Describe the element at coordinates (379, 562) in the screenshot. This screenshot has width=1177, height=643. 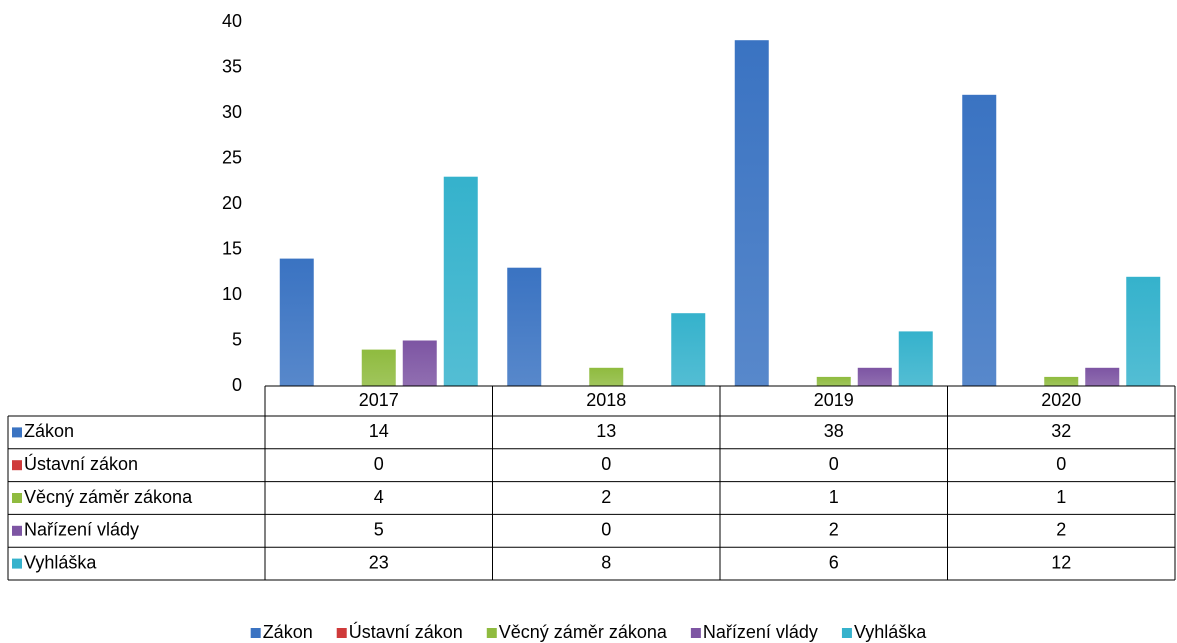
I see `table-cell: 23` at that location.